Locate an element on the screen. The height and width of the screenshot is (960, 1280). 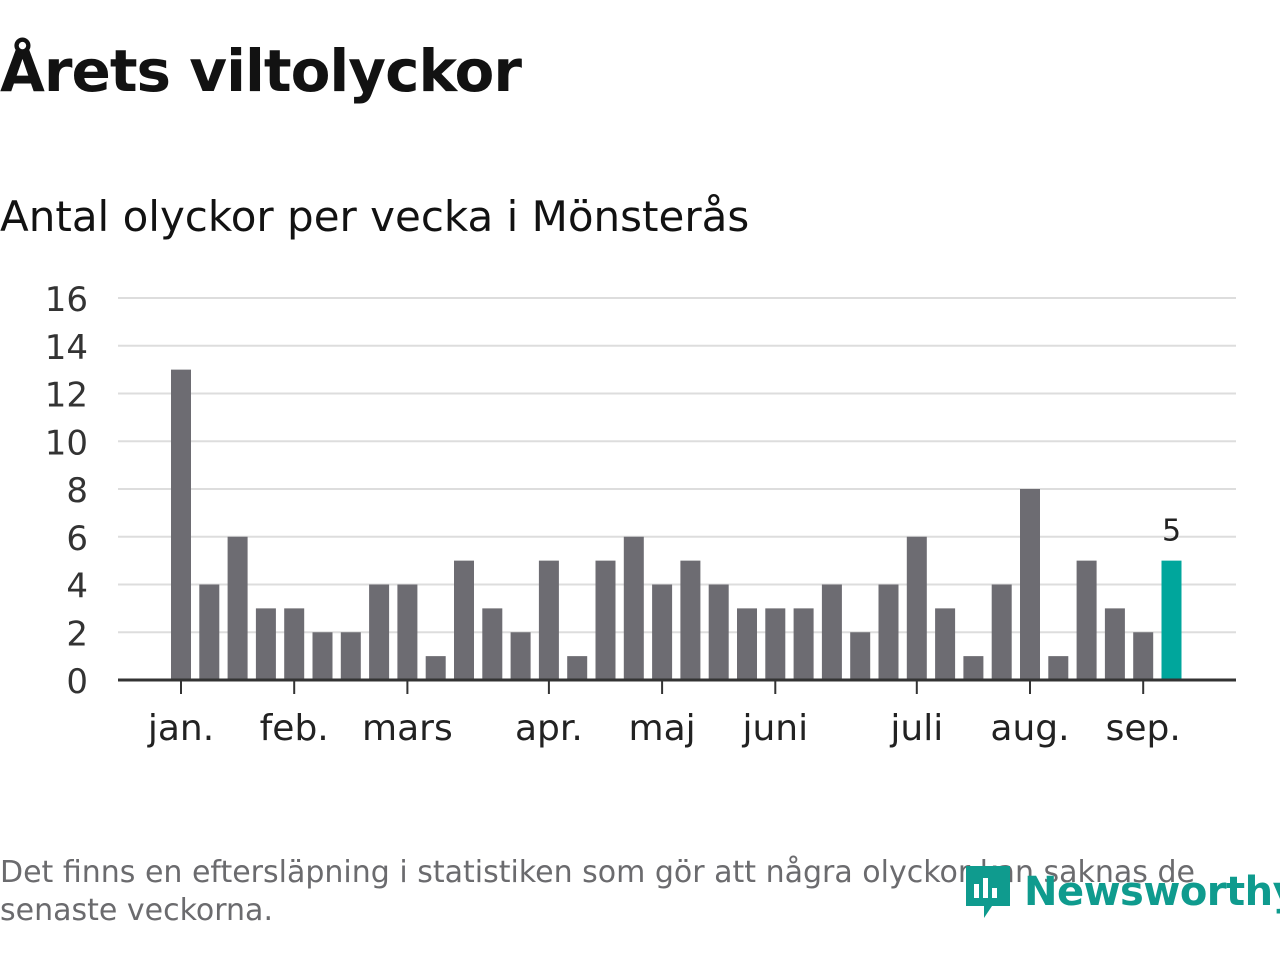
x-tick-label: feb. is located at coordinates (294, 728).